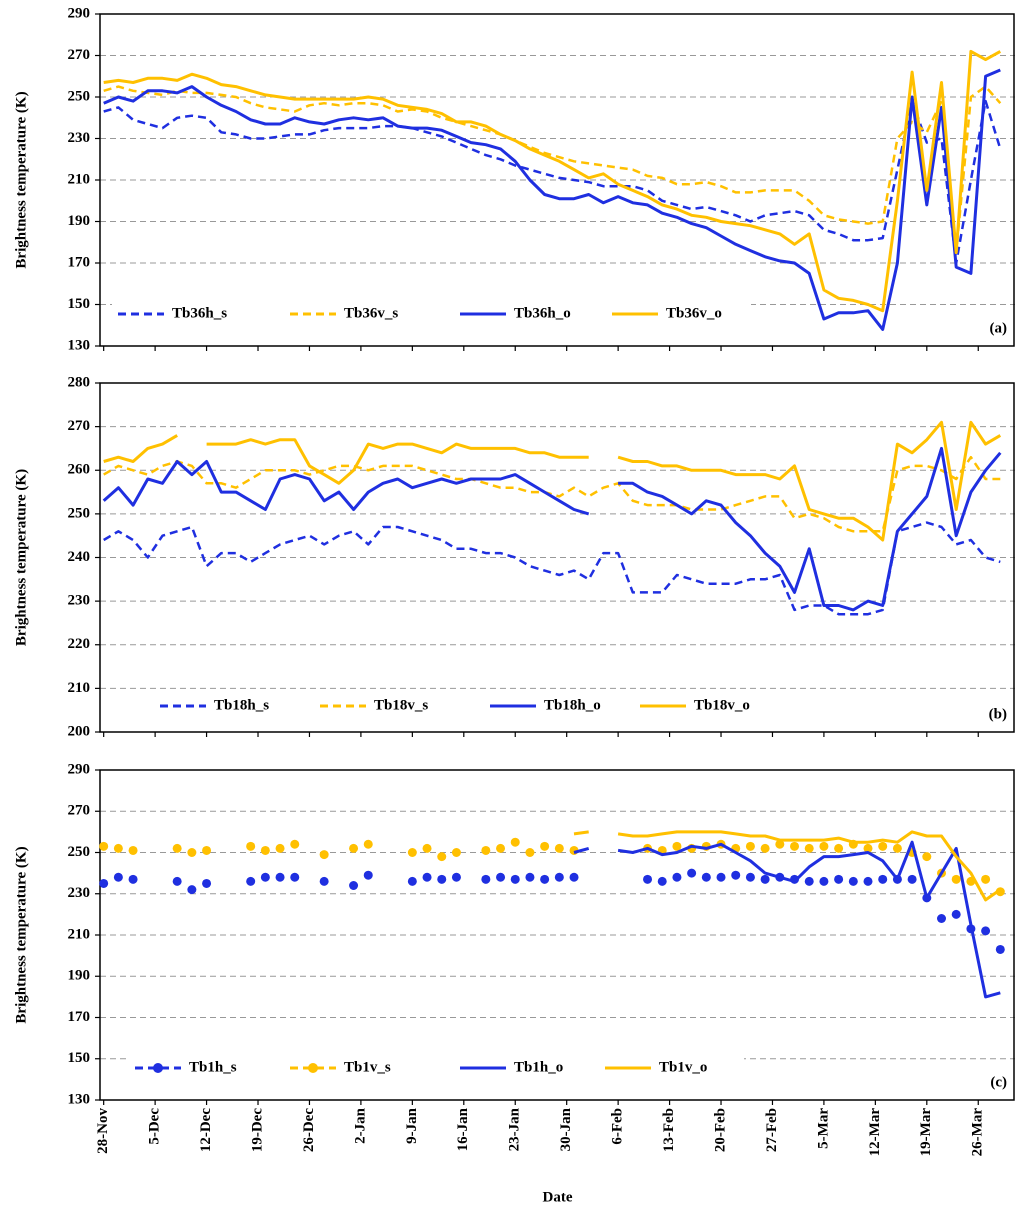  I want to click on y-tick-label: 170, so click(79, 262).